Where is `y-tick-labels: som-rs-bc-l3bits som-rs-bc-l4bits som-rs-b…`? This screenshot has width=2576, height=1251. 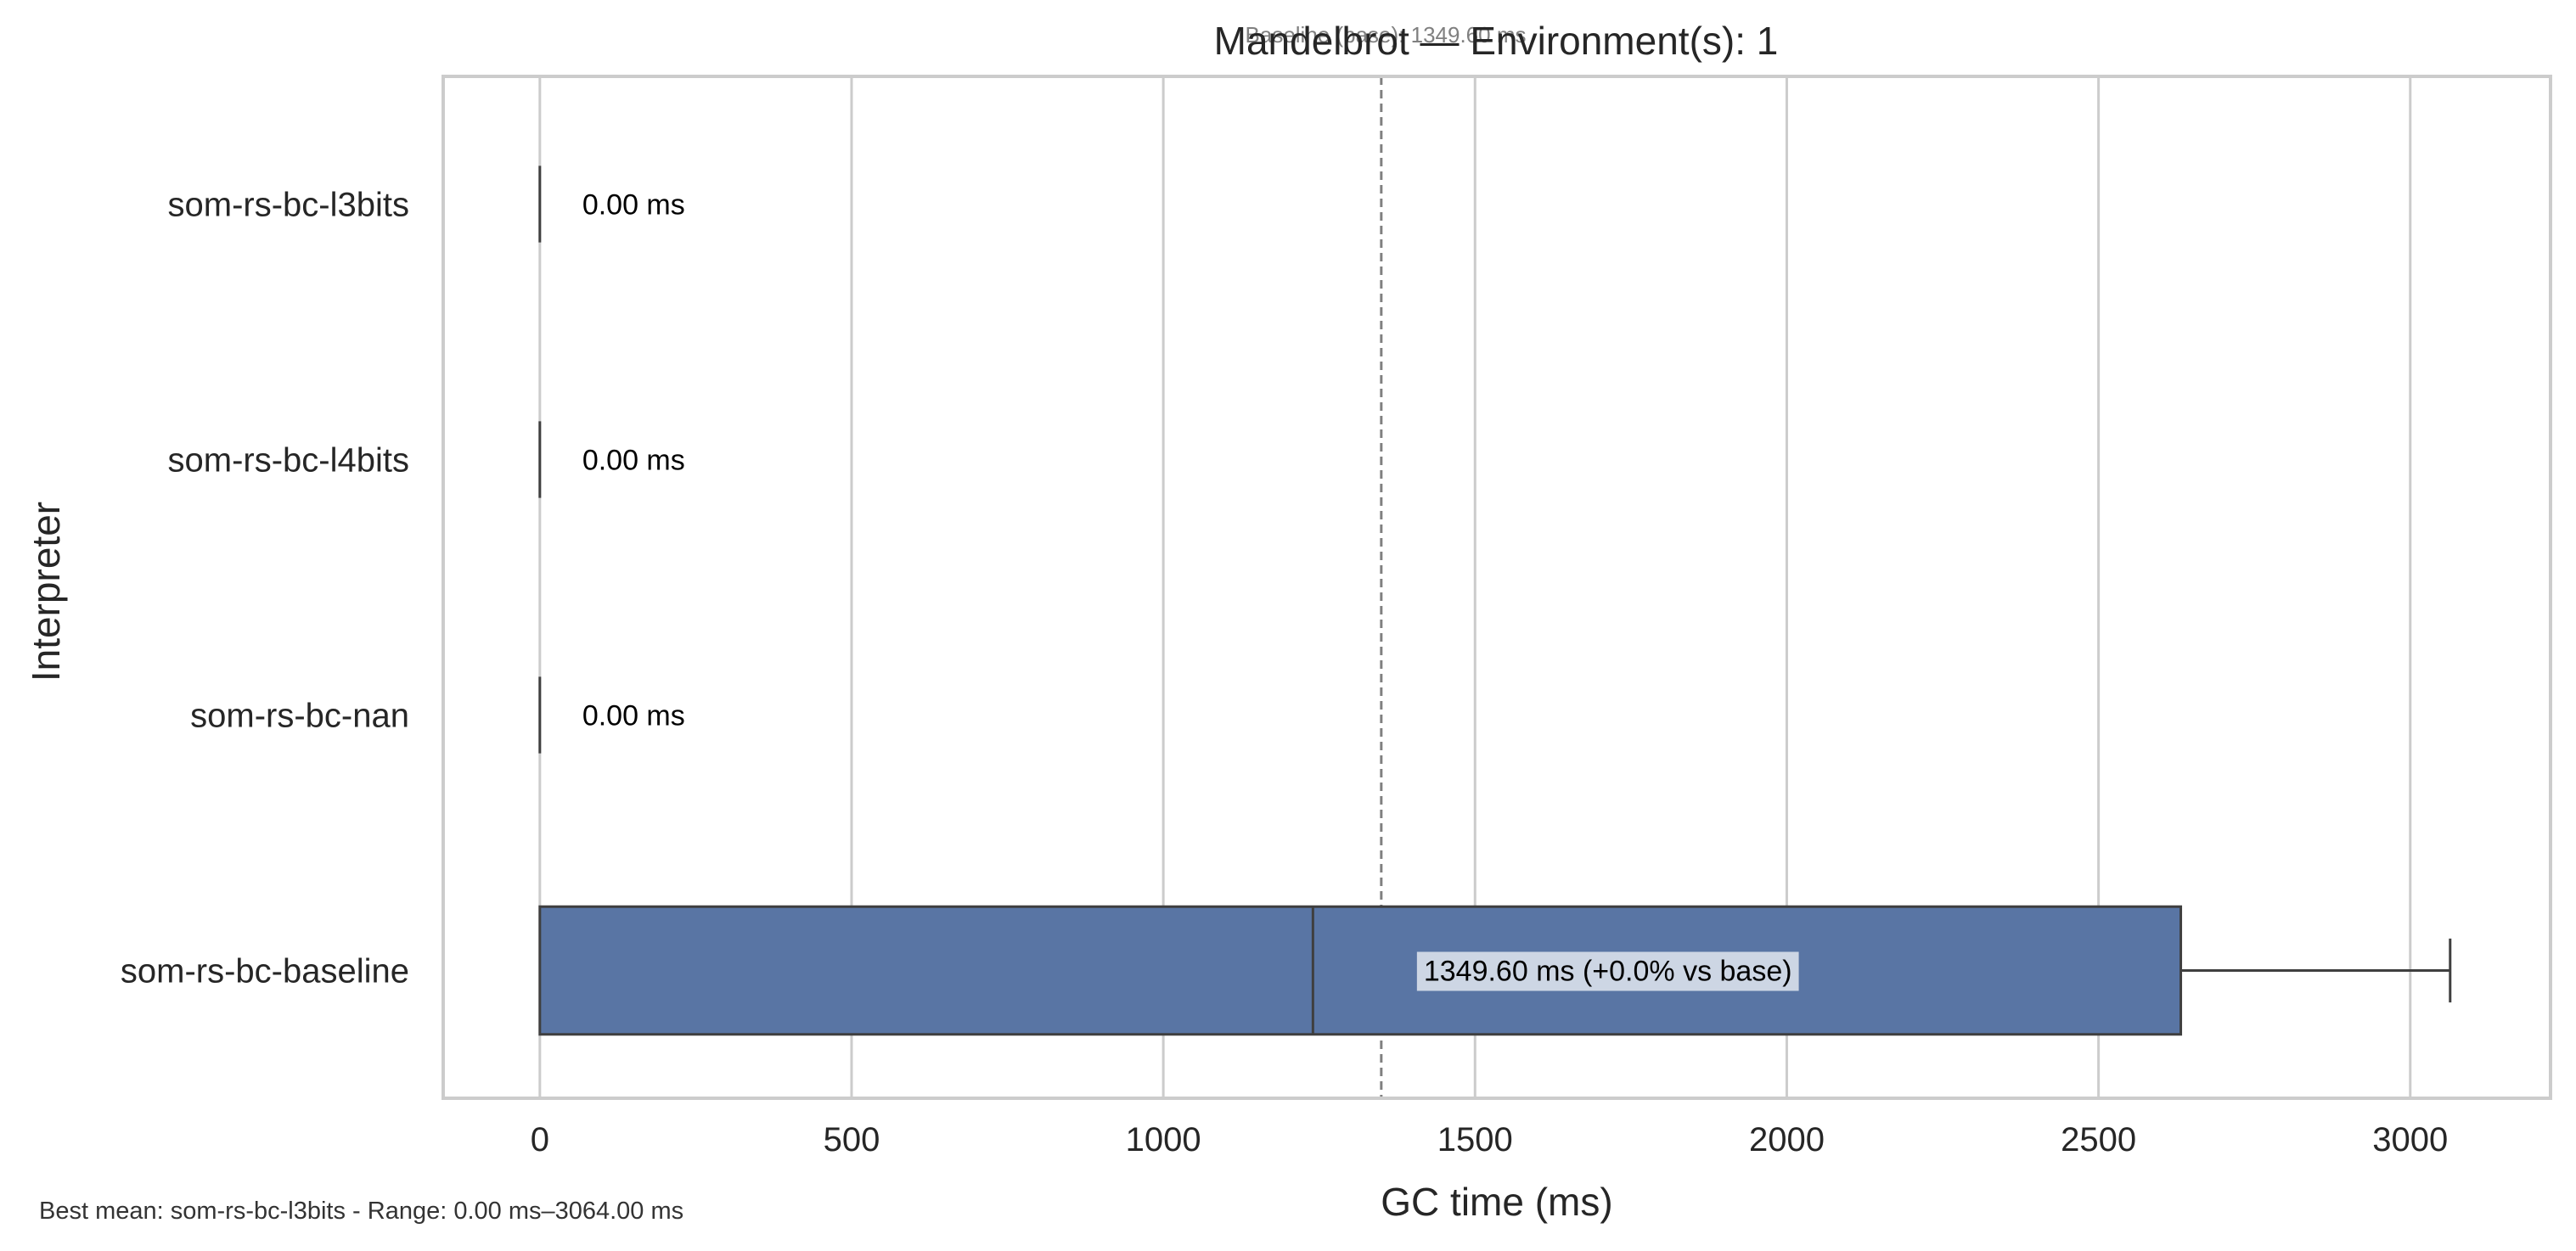 y-tick-labels: som-rs-bc-l3bits som-rs-bc-l4bits som-rs-b… is located at coordinates (265, 588).